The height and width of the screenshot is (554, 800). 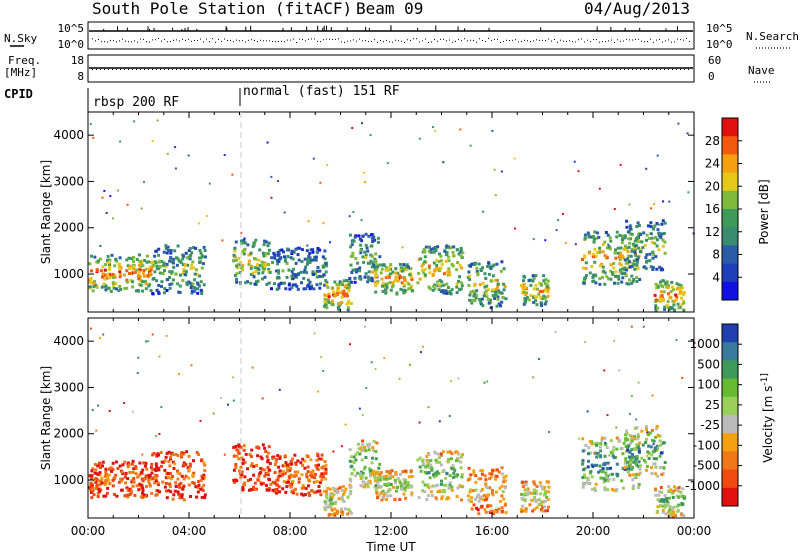 I want to click on y-tick-label: 3000, so click(x=68, y=181).